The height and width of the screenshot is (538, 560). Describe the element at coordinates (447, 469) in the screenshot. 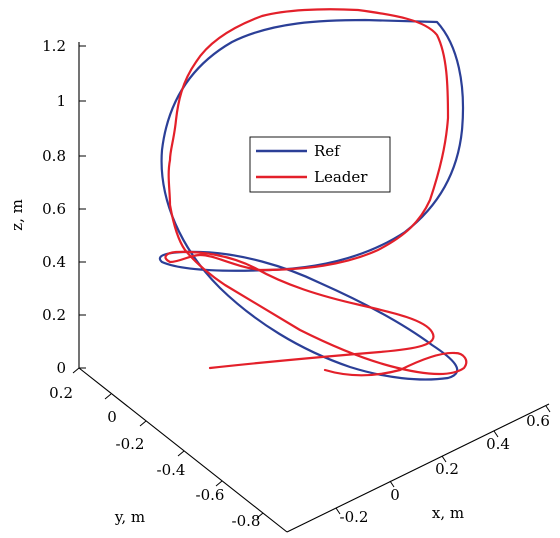

I see `x-tick-label: 0.2` at that location.